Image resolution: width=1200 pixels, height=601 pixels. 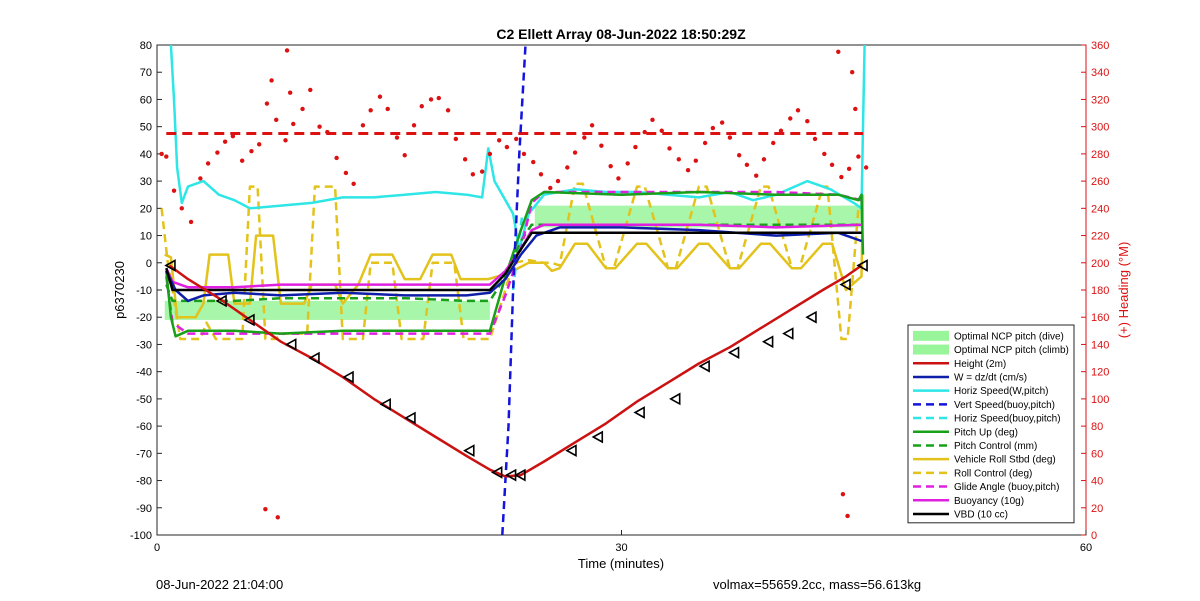 What do you see at coordinates (699, 216) in the screenshot?
I see `band-optimal-ncp-pitch-climb` at bounding box center [699, 216].